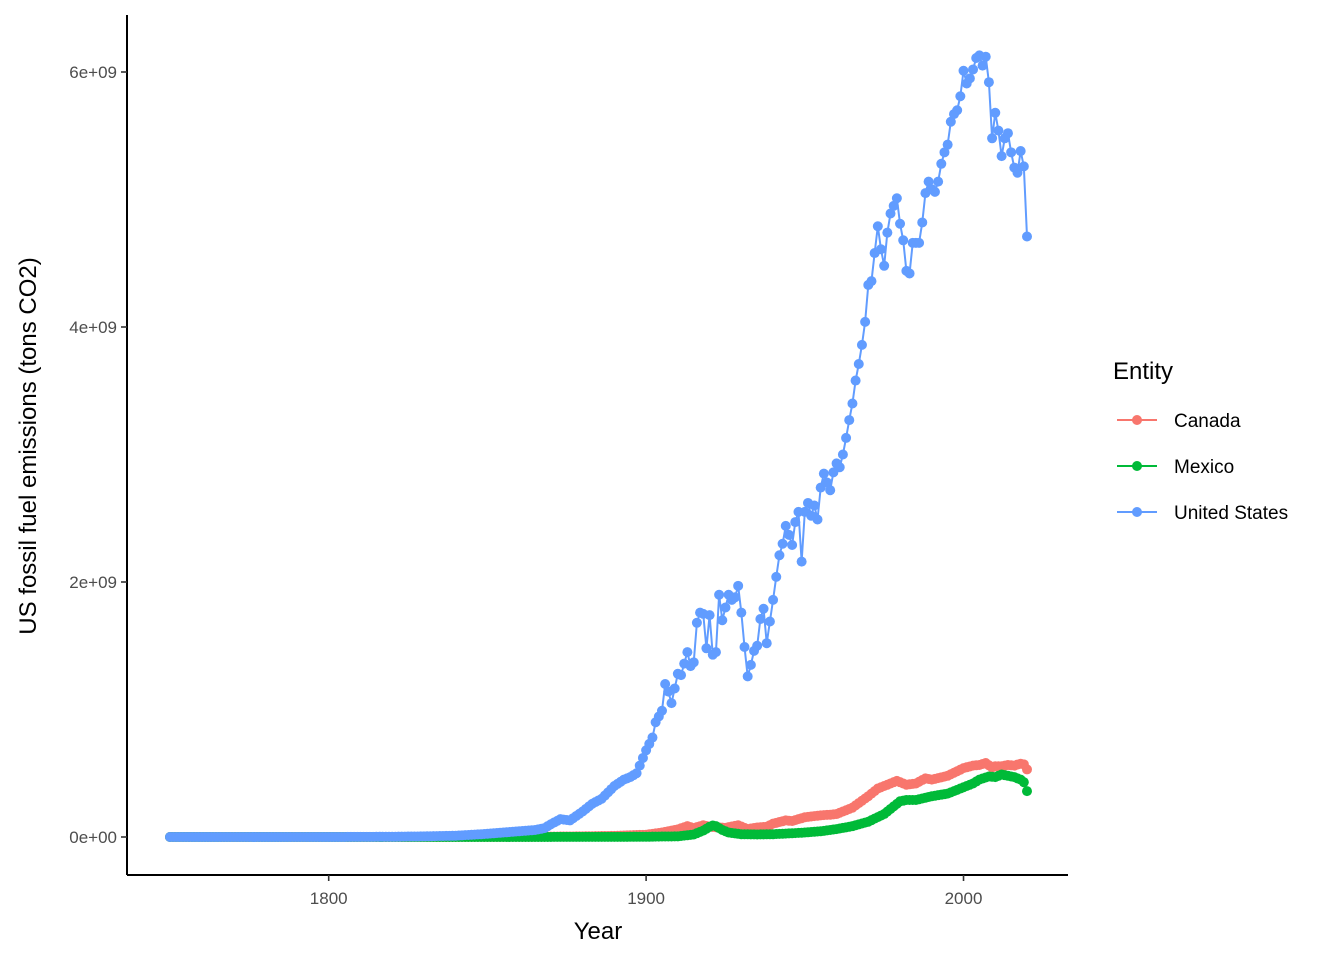 This screenshot has height=960, width=1344. What do you see at coordinates (646, 898) in the screenshot?
I see `x-tick-label: 1900` at bounding box center [646, 898].